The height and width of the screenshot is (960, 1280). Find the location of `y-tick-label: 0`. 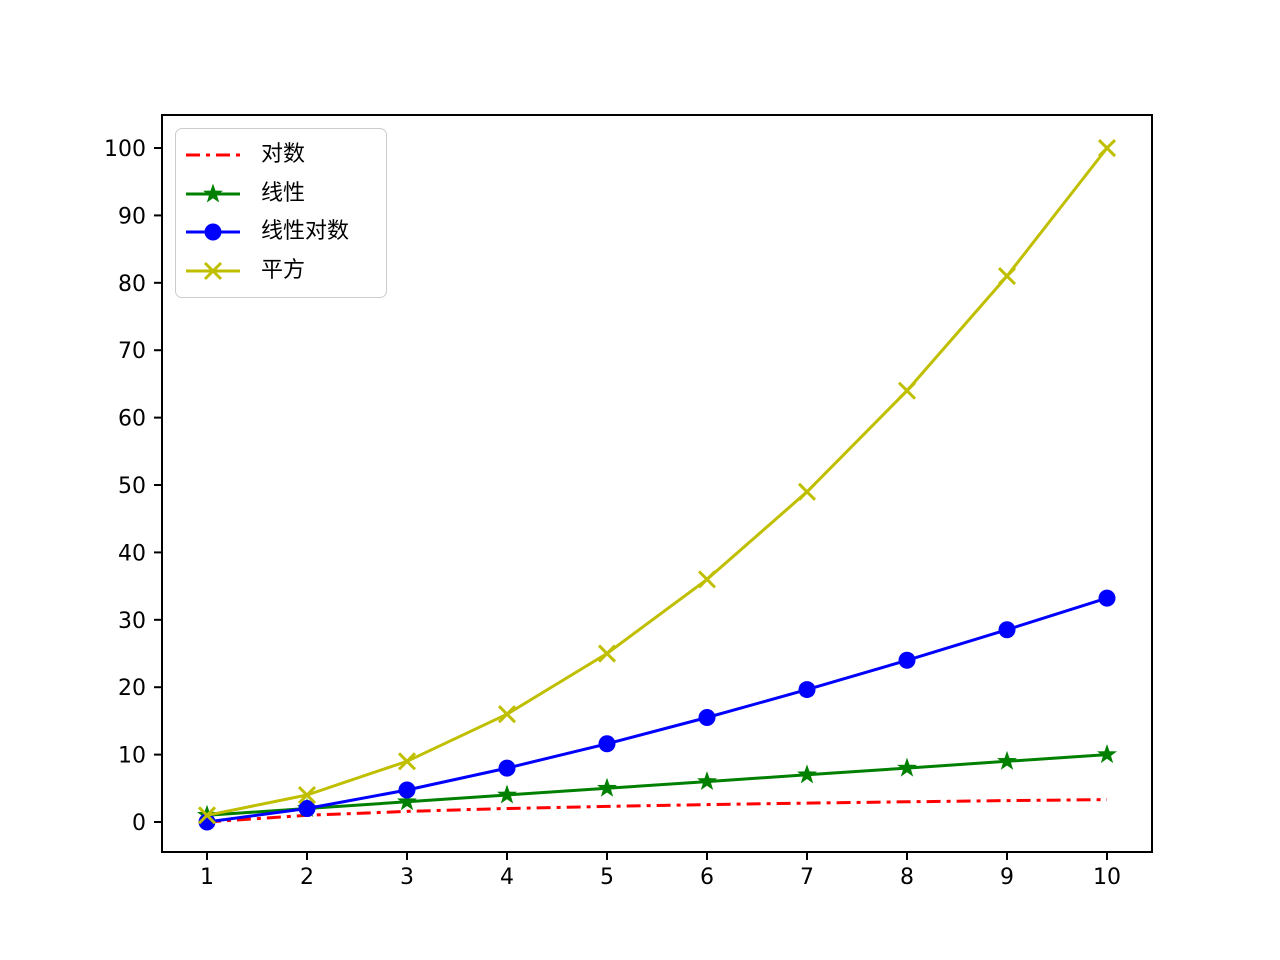

y-tick-label: 0 is located at coordinates (139, 823).